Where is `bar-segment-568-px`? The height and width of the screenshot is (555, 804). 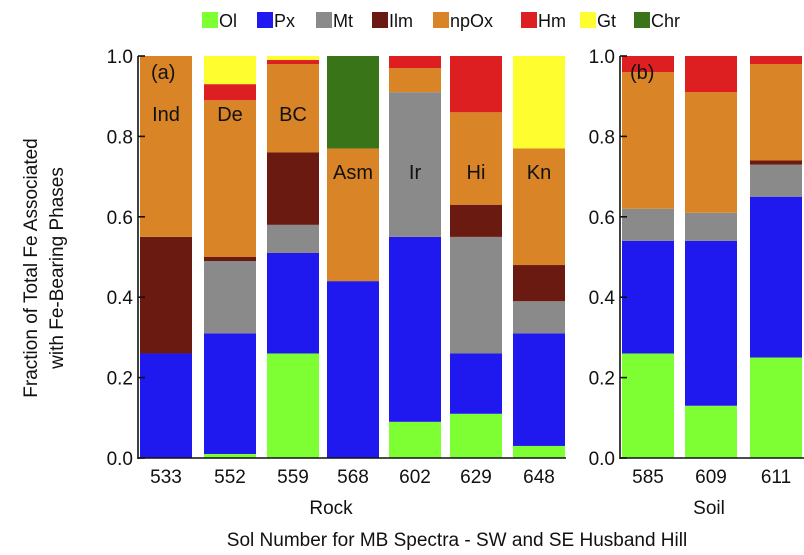 bar-segment-568-px is located at coordinates (353, 369).